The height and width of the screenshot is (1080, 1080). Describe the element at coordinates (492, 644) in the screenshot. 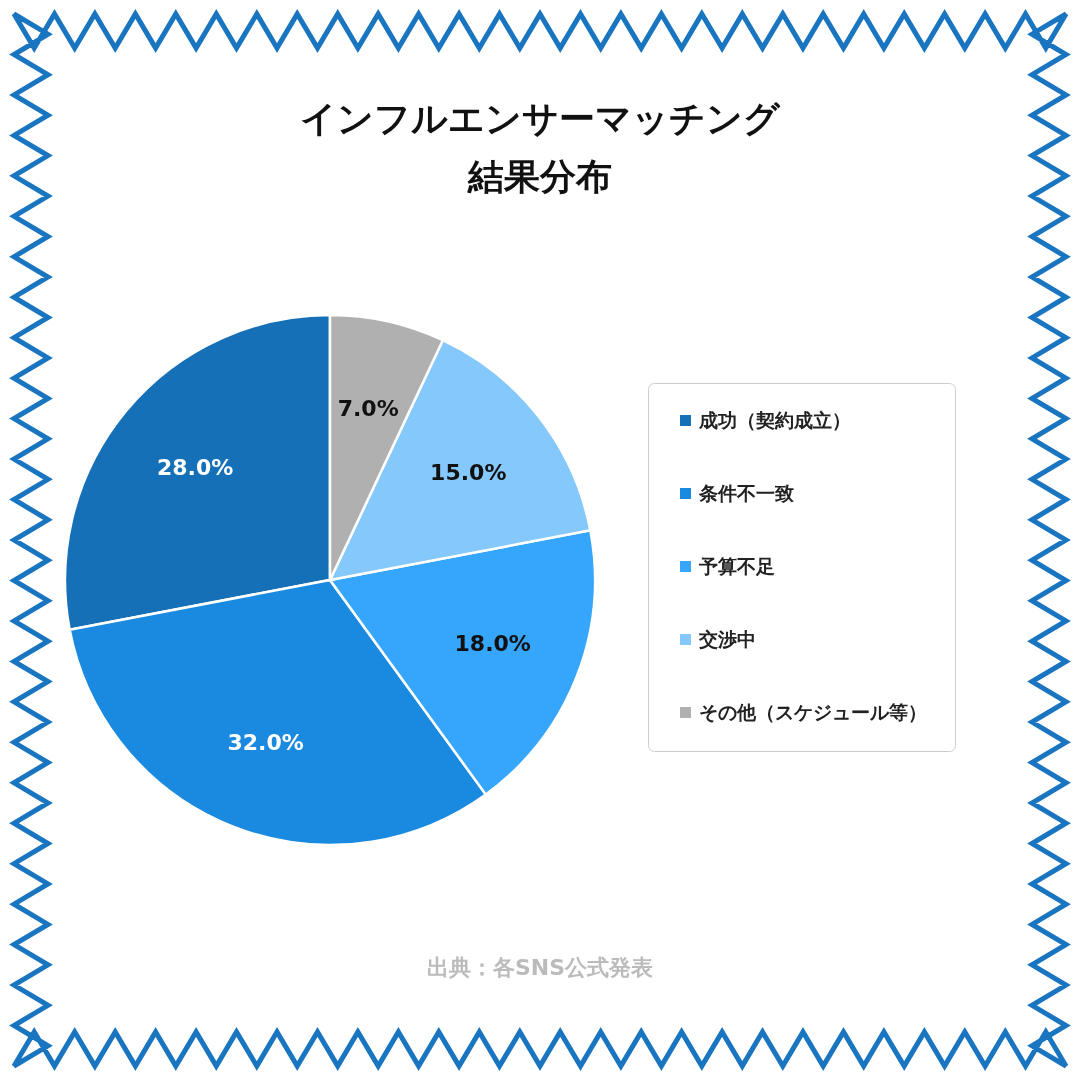

I see `data-label: 18.0%` at that location.